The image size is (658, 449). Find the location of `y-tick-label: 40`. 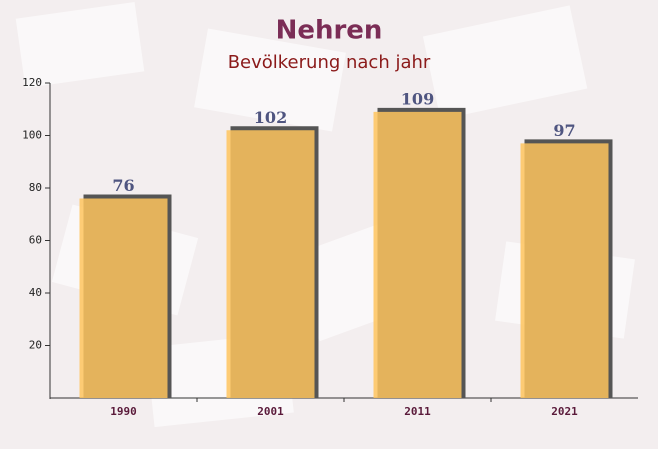

y-tick-label: 40 is located at coordinates (35, 292).